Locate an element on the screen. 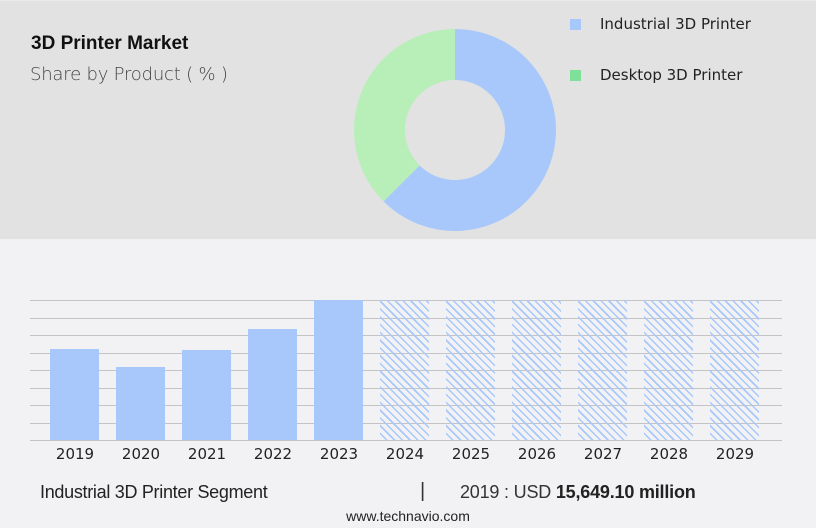 The image size is (816, 528). value-amount: 15,649.10 million is located at coordinates (625, 492).